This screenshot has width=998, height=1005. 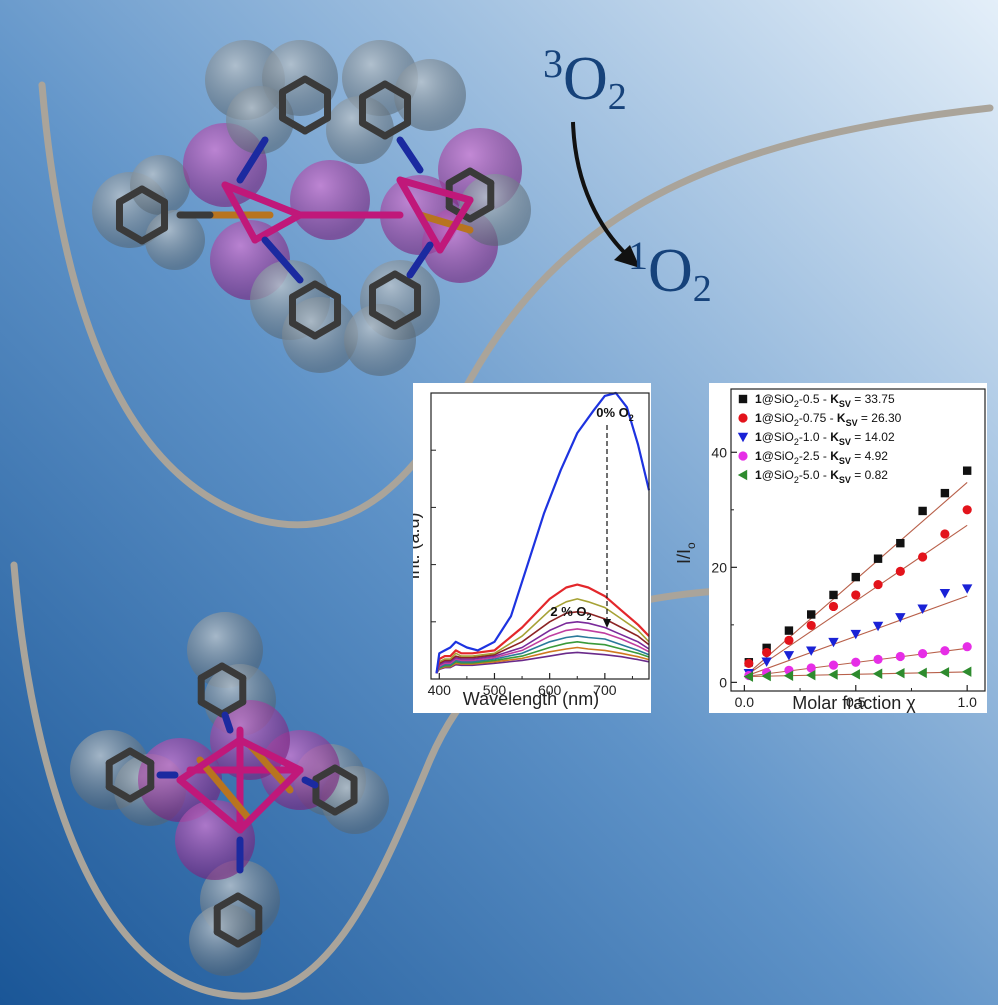 What do you see at coordinates (495, 690) in the screenshot?
I see `x-tick-label: 500` at bounding box center [495, 690].